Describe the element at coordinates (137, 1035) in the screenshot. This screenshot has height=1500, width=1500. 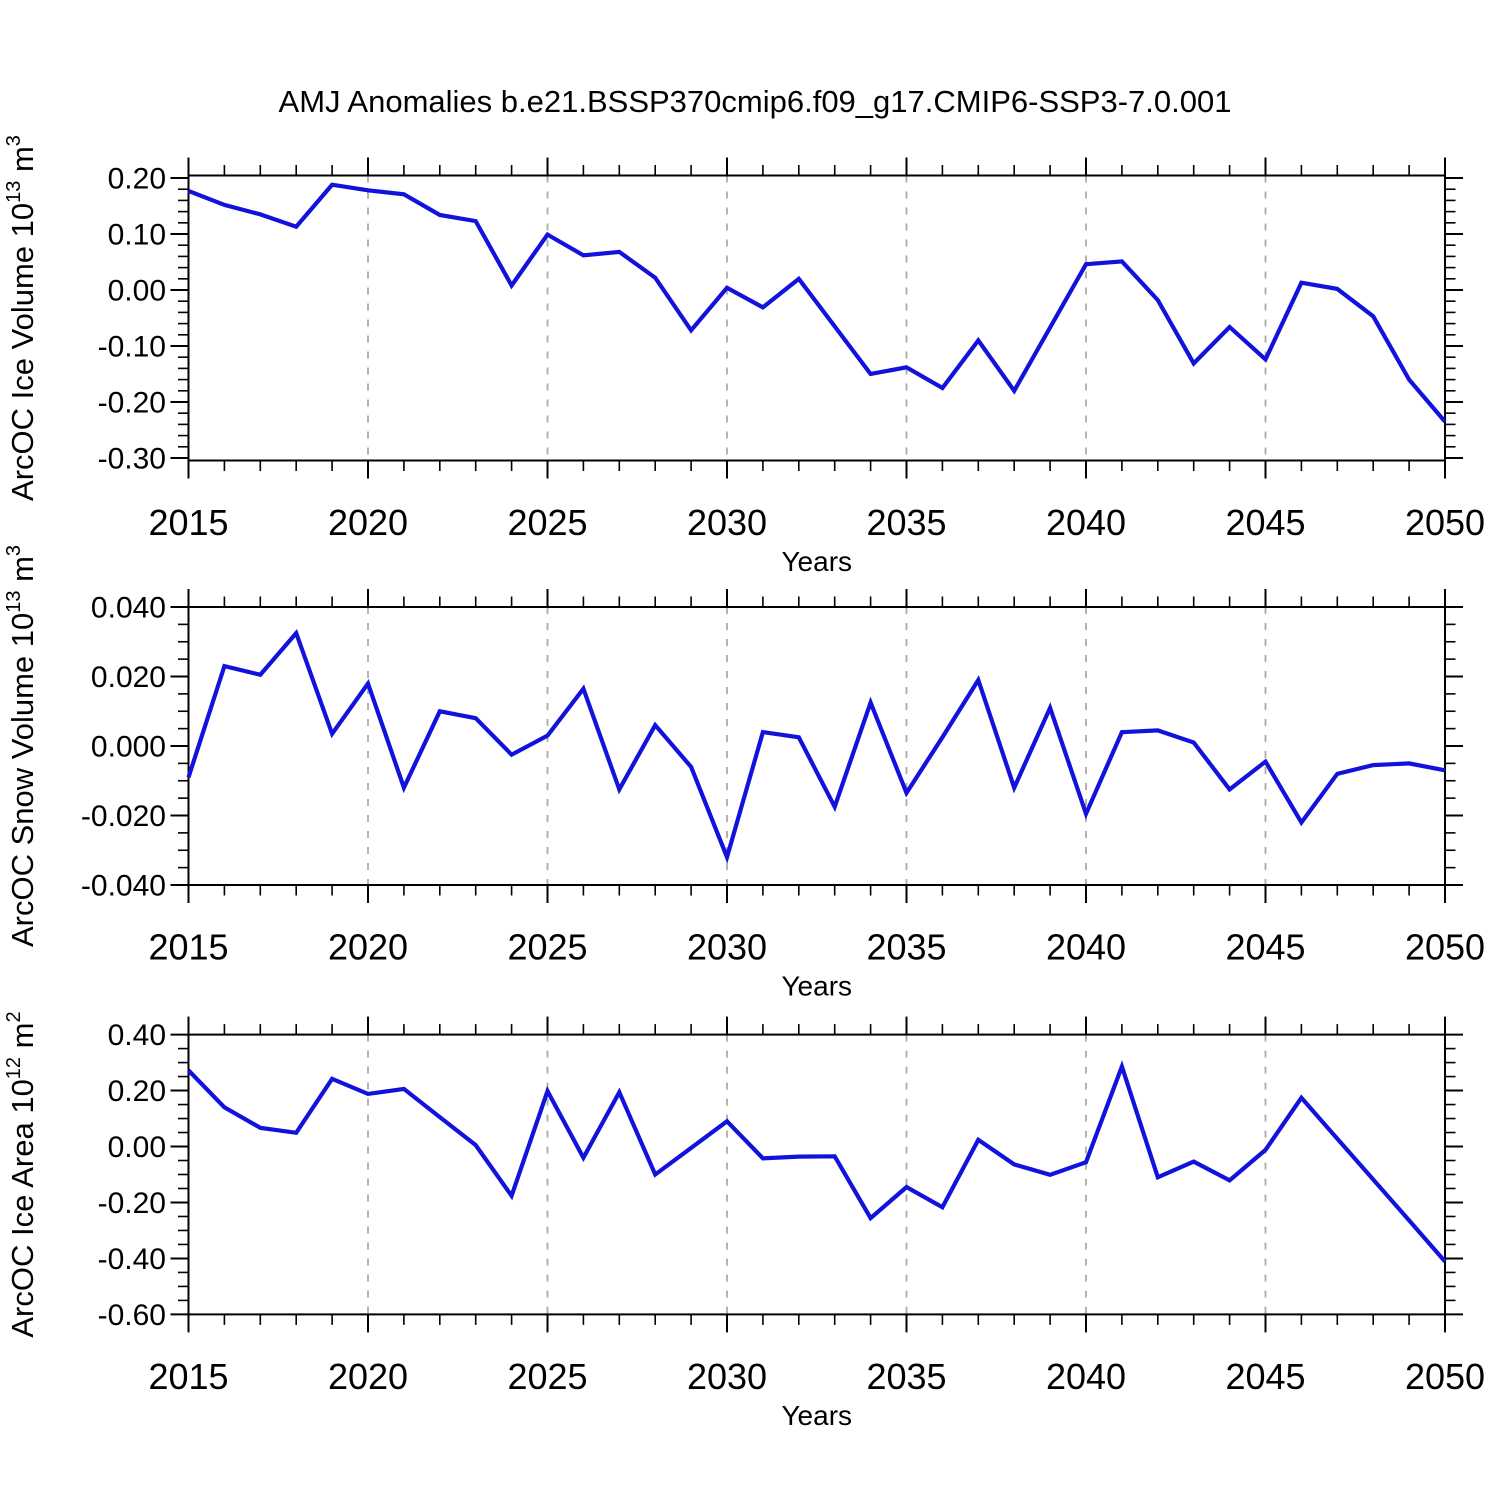
I see `y-tick-label: 0.40` at that location.